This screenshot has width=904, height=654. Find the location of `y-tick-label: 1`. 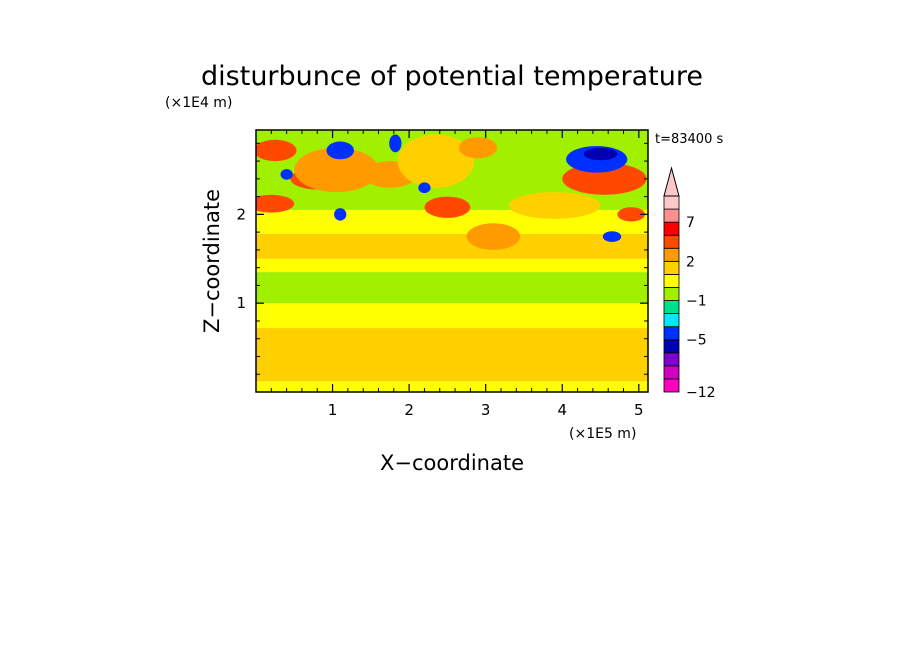

y-tick-label: 1 is located at coordinates (241, 303).